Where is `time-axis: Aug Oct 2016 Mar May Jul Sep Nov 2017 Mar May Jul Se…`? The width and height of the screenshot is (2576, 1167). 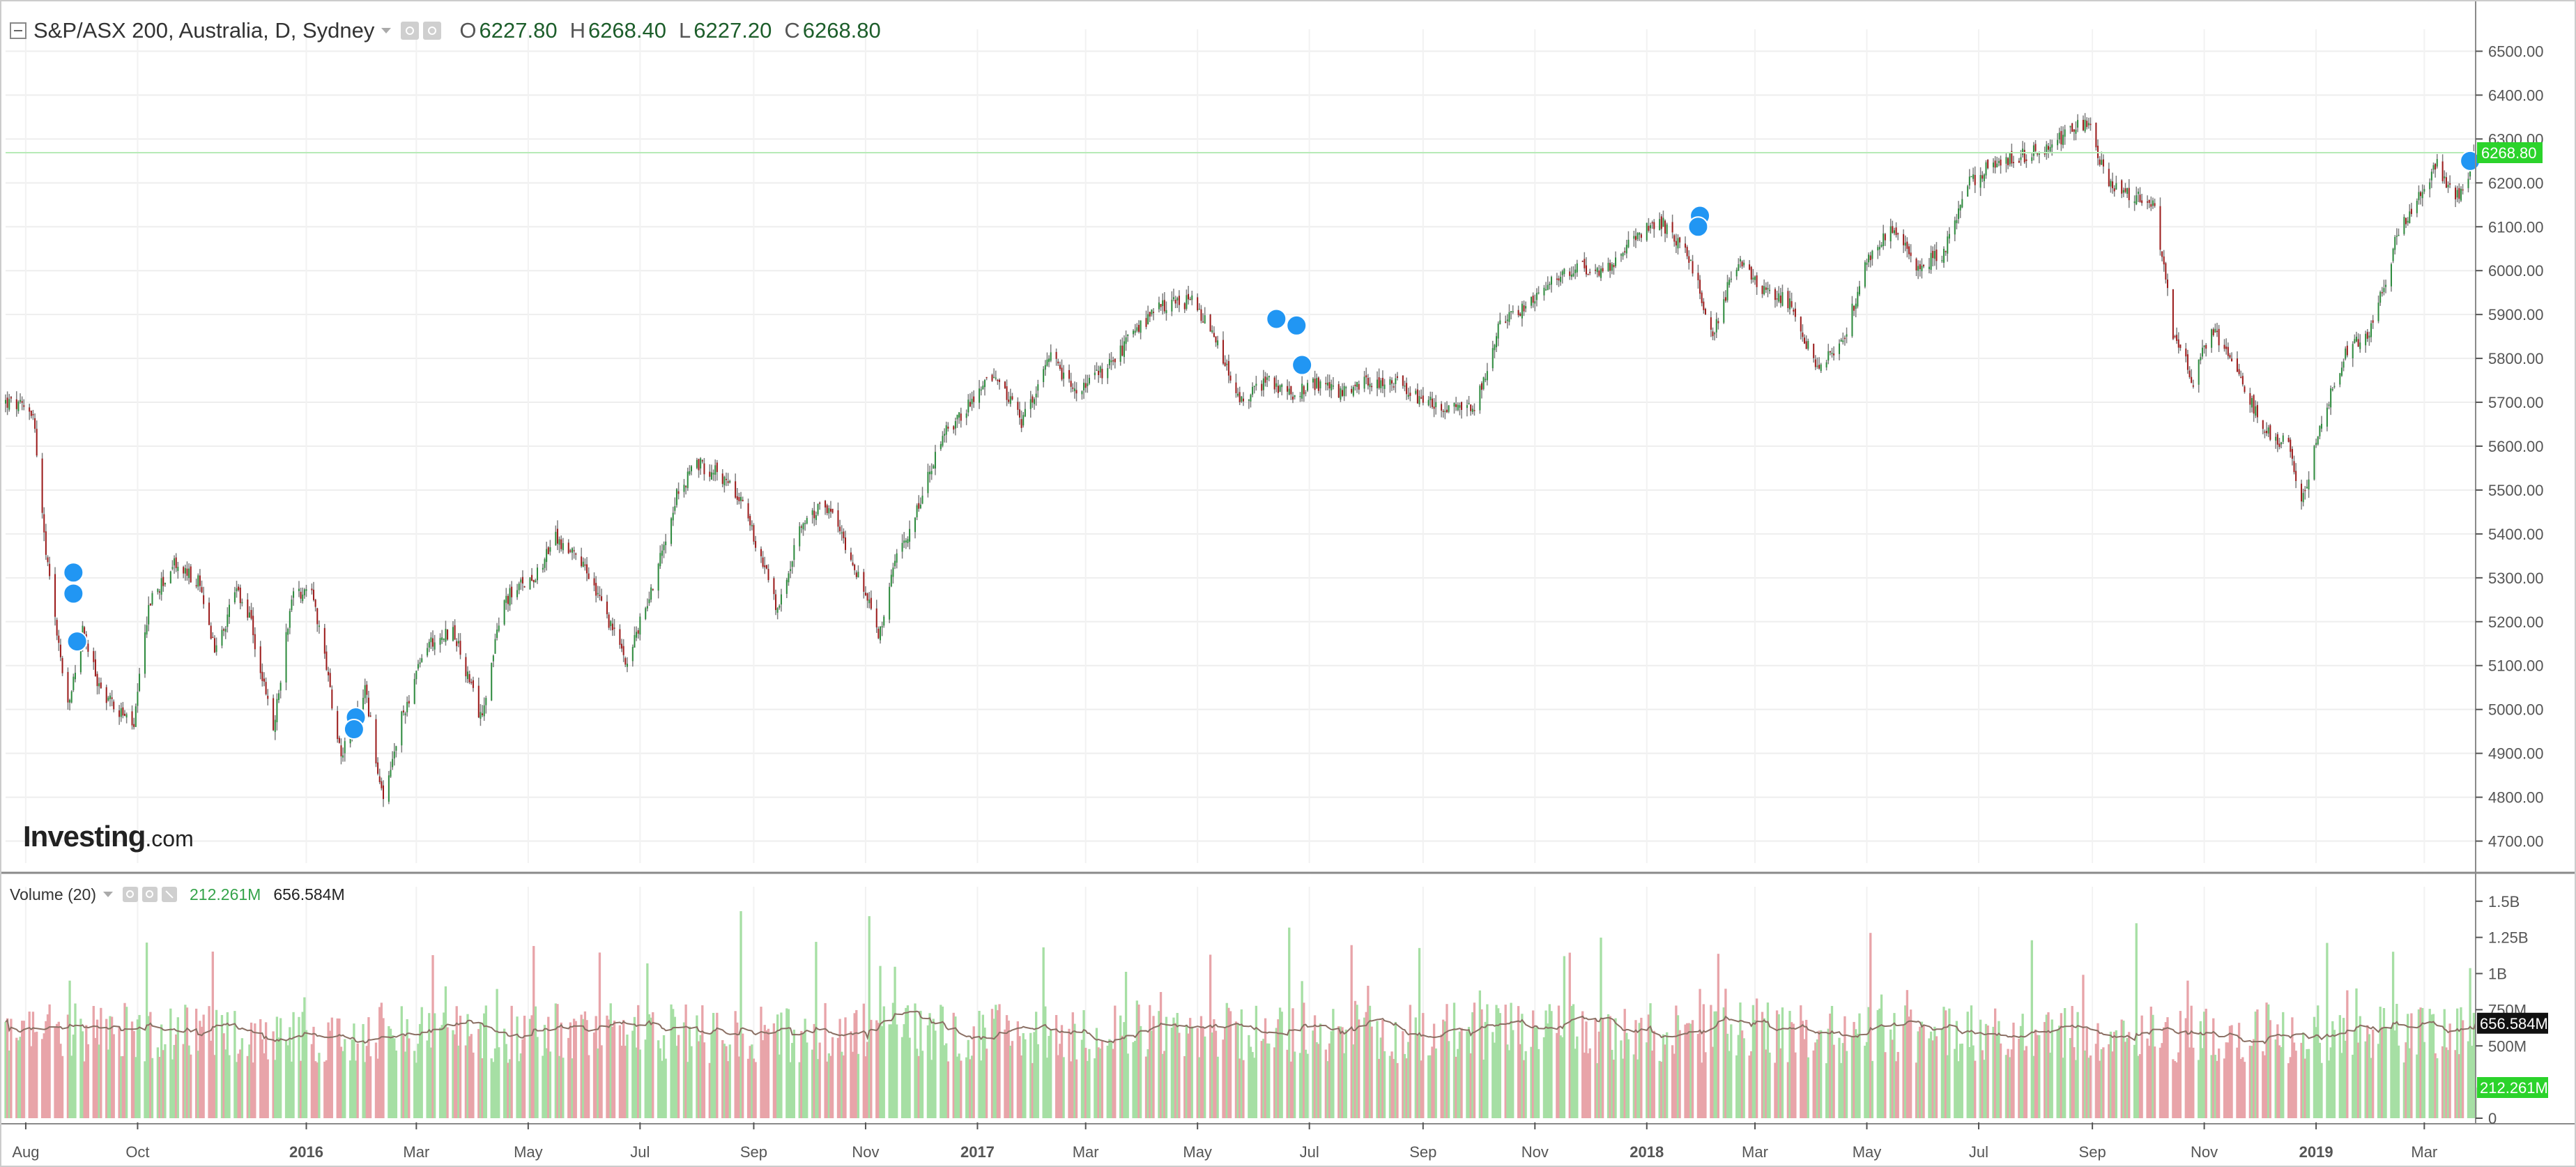 time-axis: Aug Oct 2016 Mar May Jul Sep Nov 2017 Mar May Jul Se… is located at coordinates (1224, 1141).